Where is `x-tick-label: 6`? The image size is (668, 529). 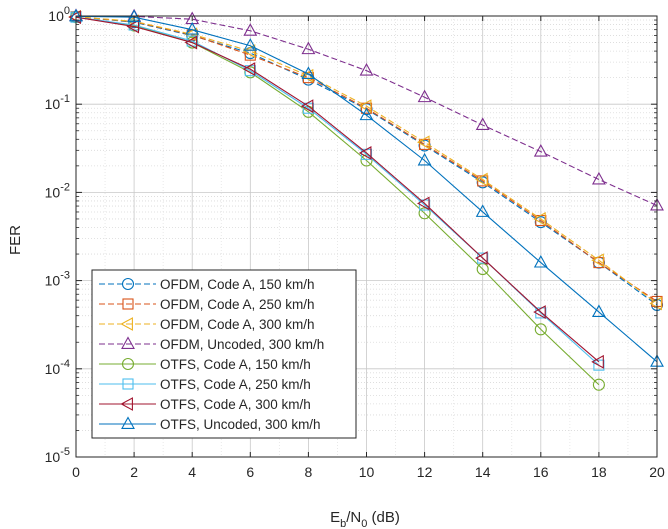
x-tick-label: 6 is located at coordinates (250, 472).